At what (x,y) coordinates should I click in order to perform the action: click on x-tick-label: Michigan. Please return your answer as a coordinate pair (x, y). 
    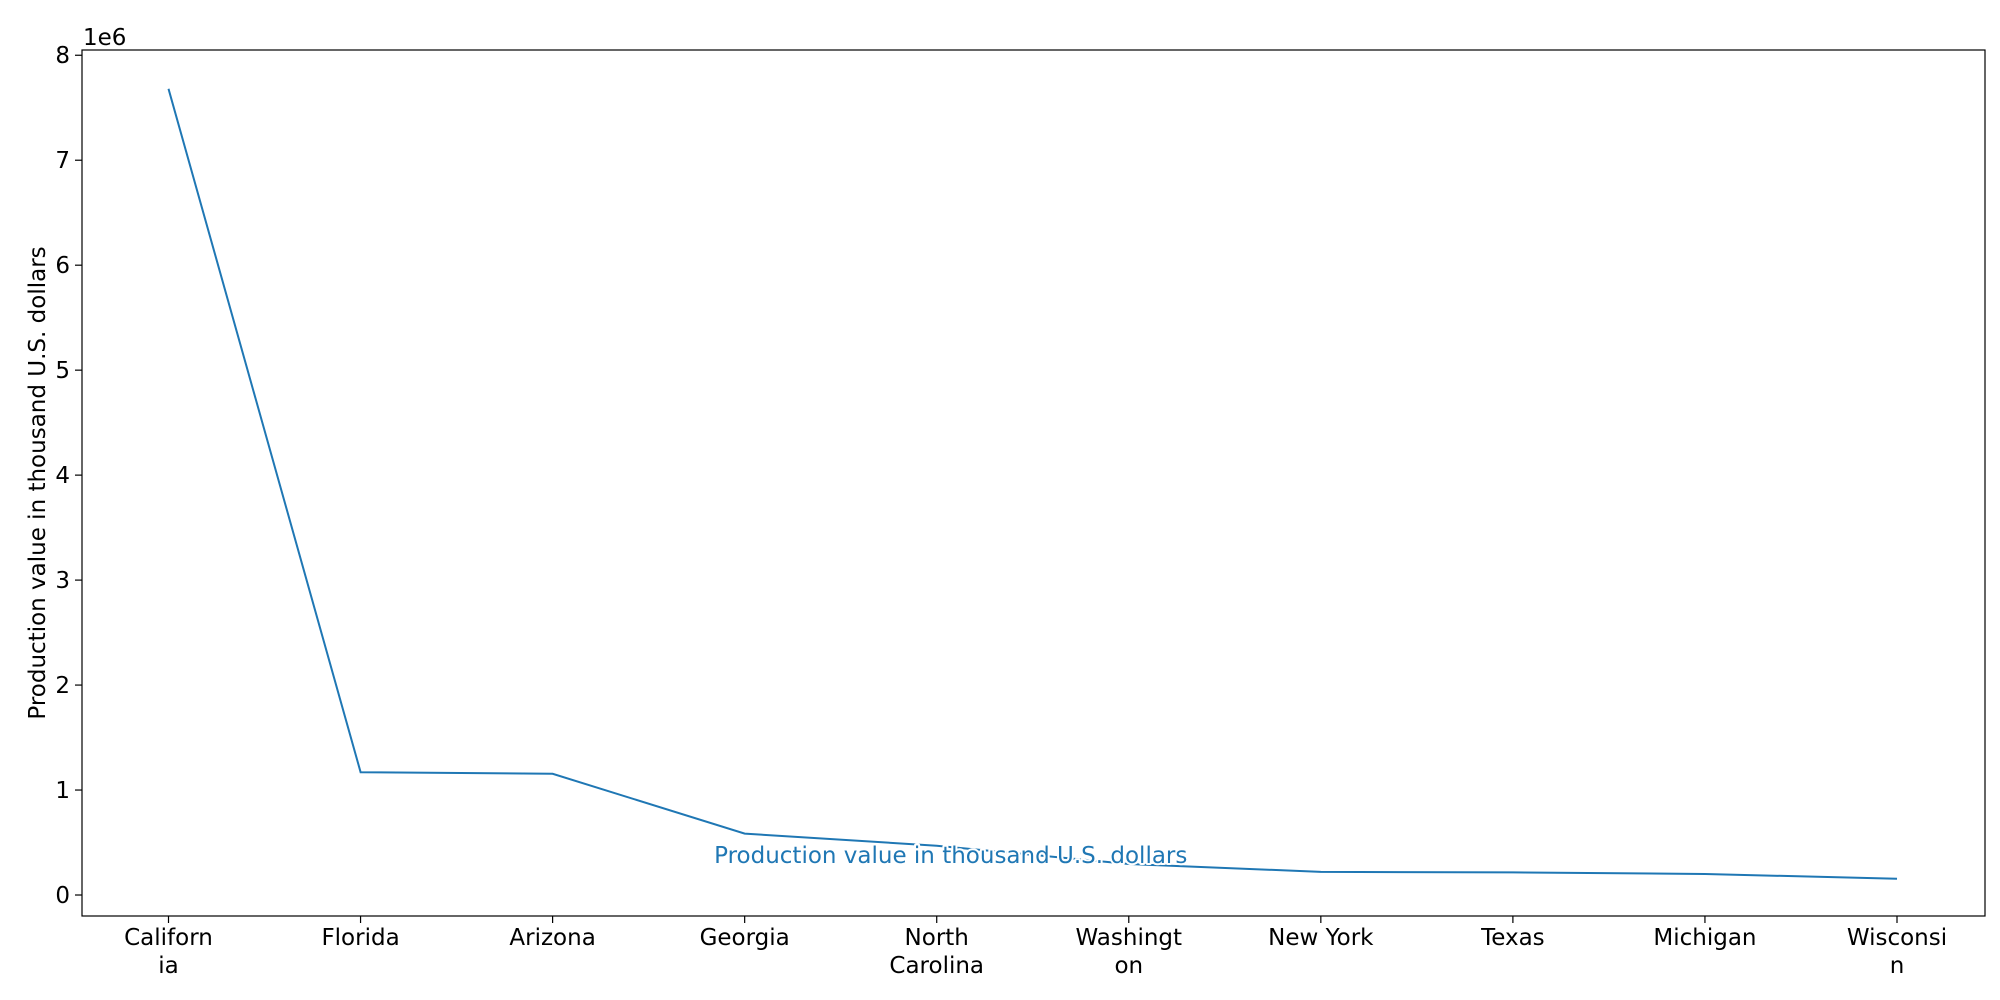
    Looking at the image, I should click on (1704, 938).